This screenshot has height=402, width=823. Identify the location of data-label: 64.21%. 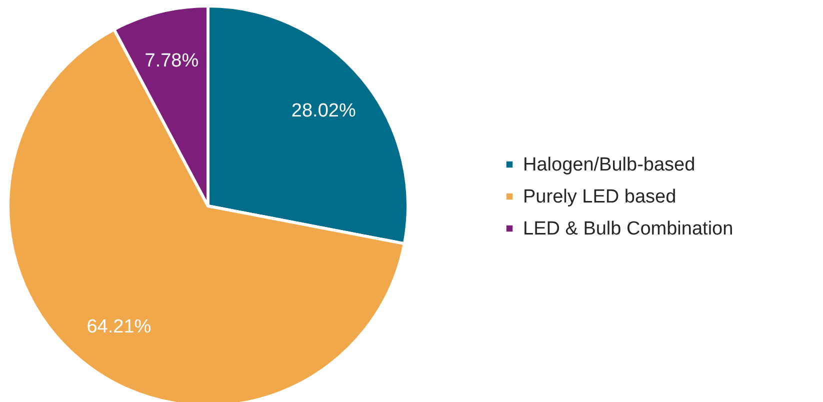
(119, 327).